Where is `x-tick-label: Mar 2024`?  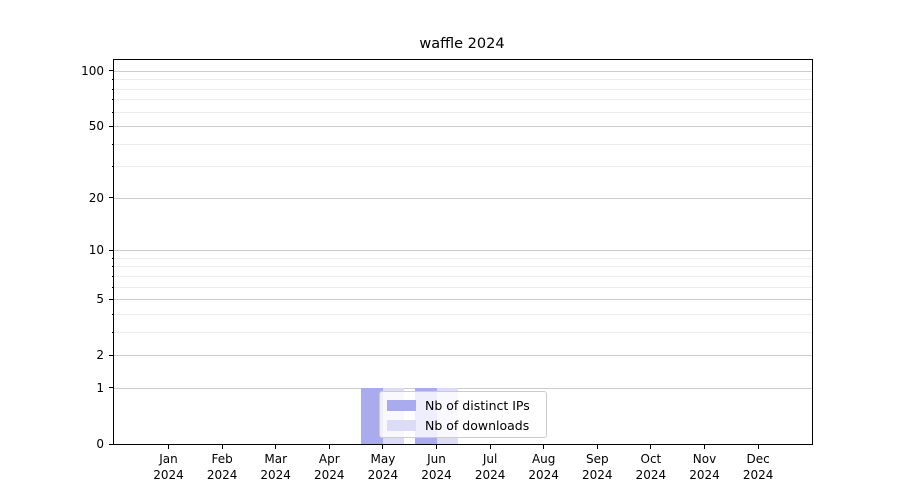
x-tick-label: Mar 2024 is located at coordinates (275, 467).